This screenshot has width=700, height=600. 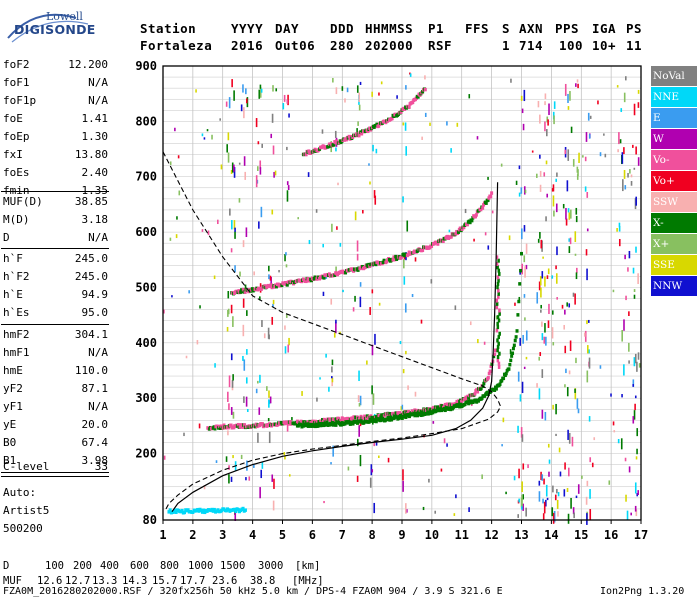 I want to click on header-label-ffs: FFS, so click(x=477, y=28).